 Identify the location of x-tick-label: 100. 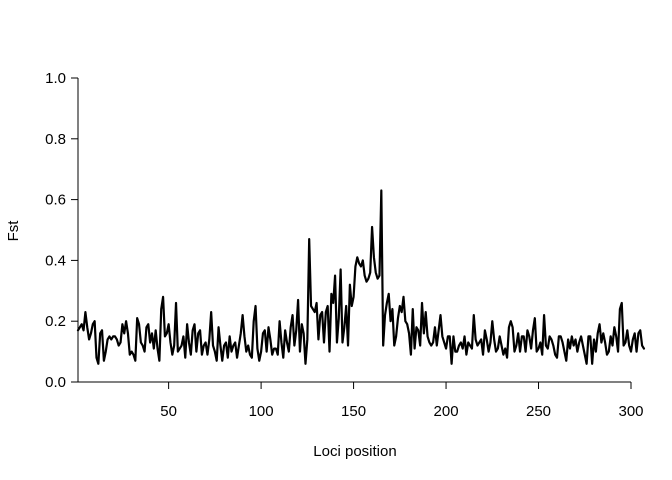
(261, 411).